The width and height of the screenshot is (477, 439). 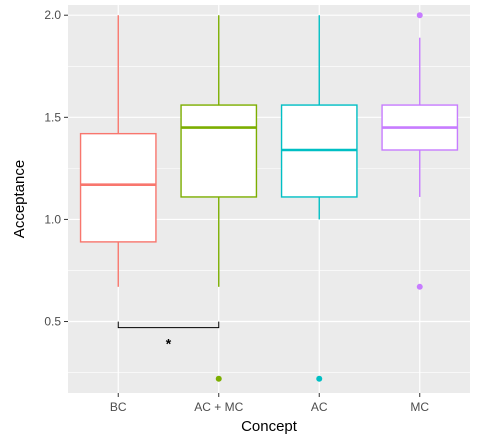 I want to click on y-tick-label: 2.0, so click(x=52, y=15).